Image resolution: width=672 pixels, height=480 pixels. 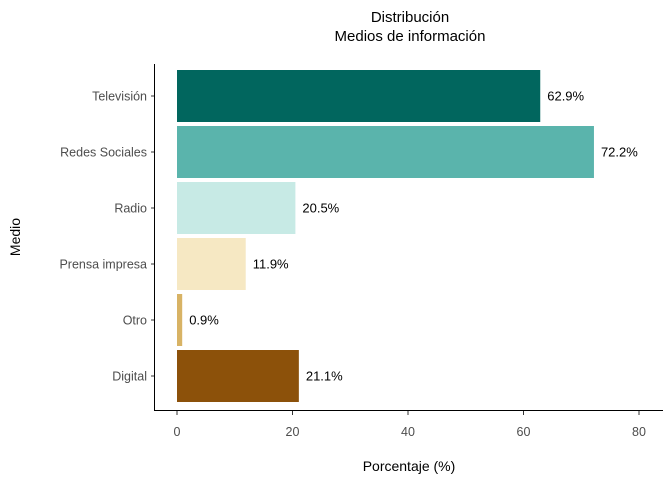 I want to click on bar-value-label: 0.9%, so click(x=204, y=320).